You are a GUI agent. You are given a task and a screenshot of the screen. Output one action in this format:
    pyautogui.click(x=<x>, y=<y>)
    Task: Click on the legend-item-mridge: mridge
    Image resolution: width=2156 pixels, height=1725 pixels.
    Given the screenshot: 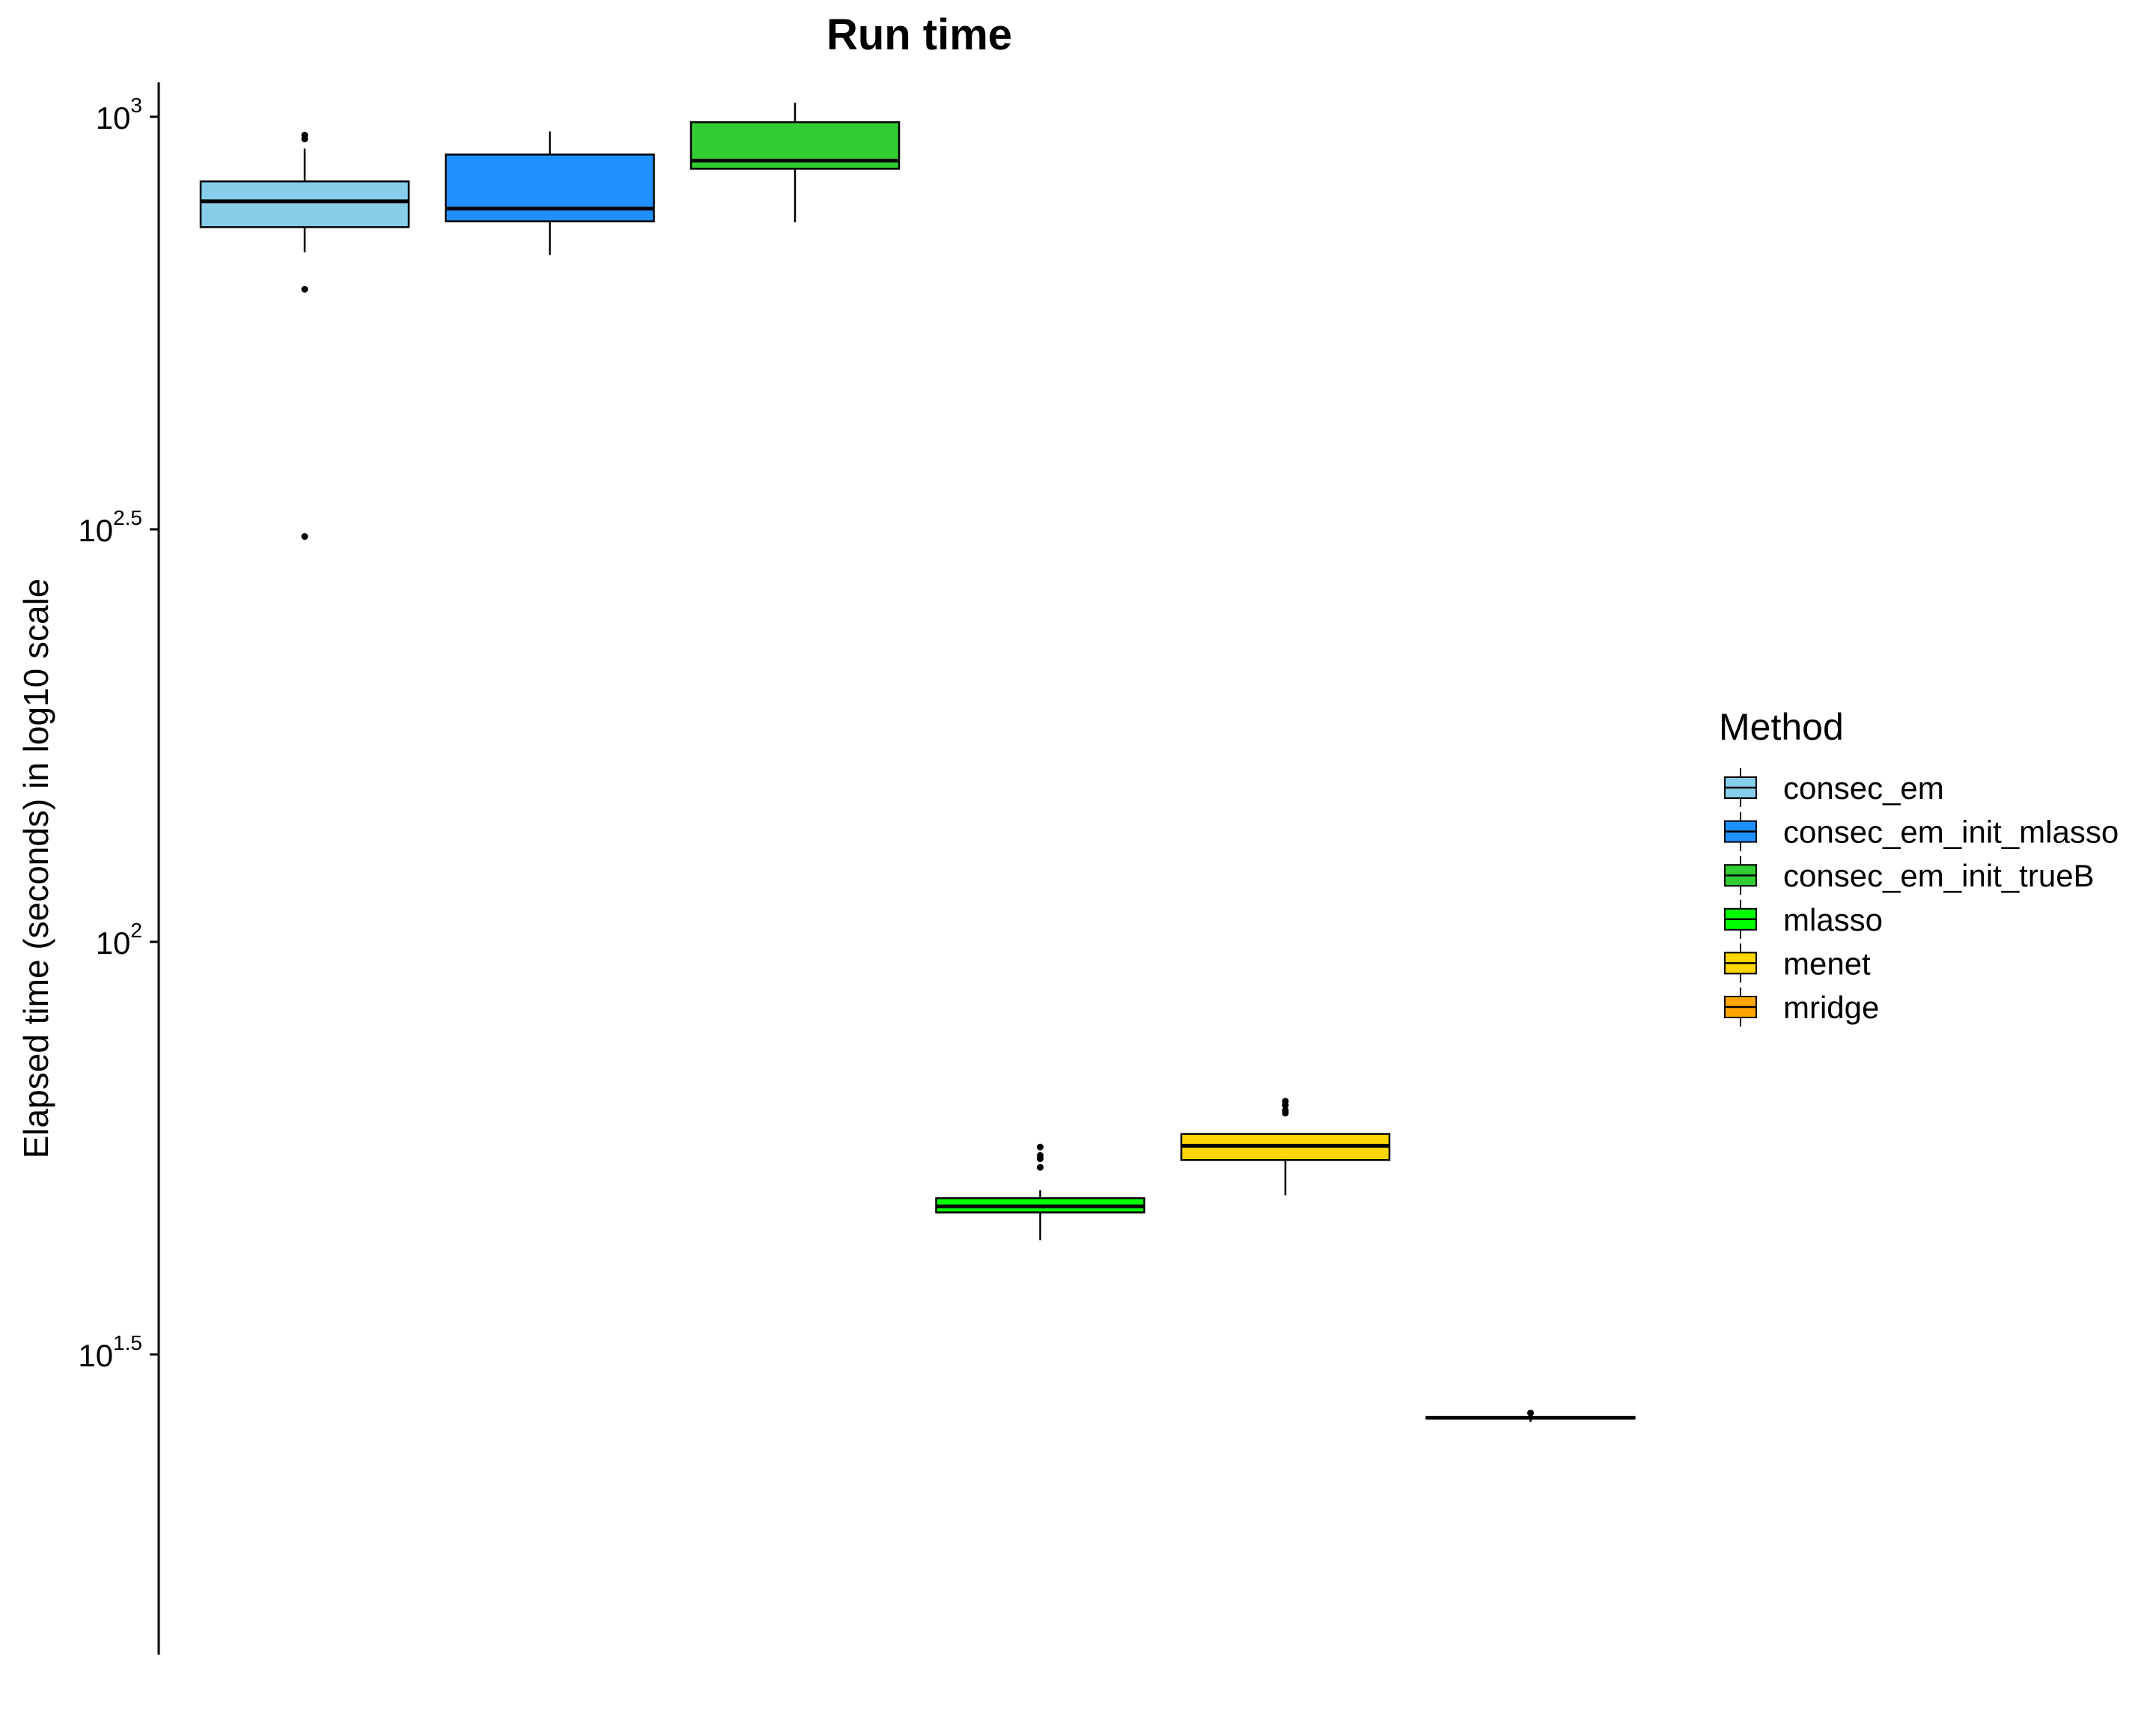 What is the action you would take?
    pyautogui.click(x=1801, y=1007)
    